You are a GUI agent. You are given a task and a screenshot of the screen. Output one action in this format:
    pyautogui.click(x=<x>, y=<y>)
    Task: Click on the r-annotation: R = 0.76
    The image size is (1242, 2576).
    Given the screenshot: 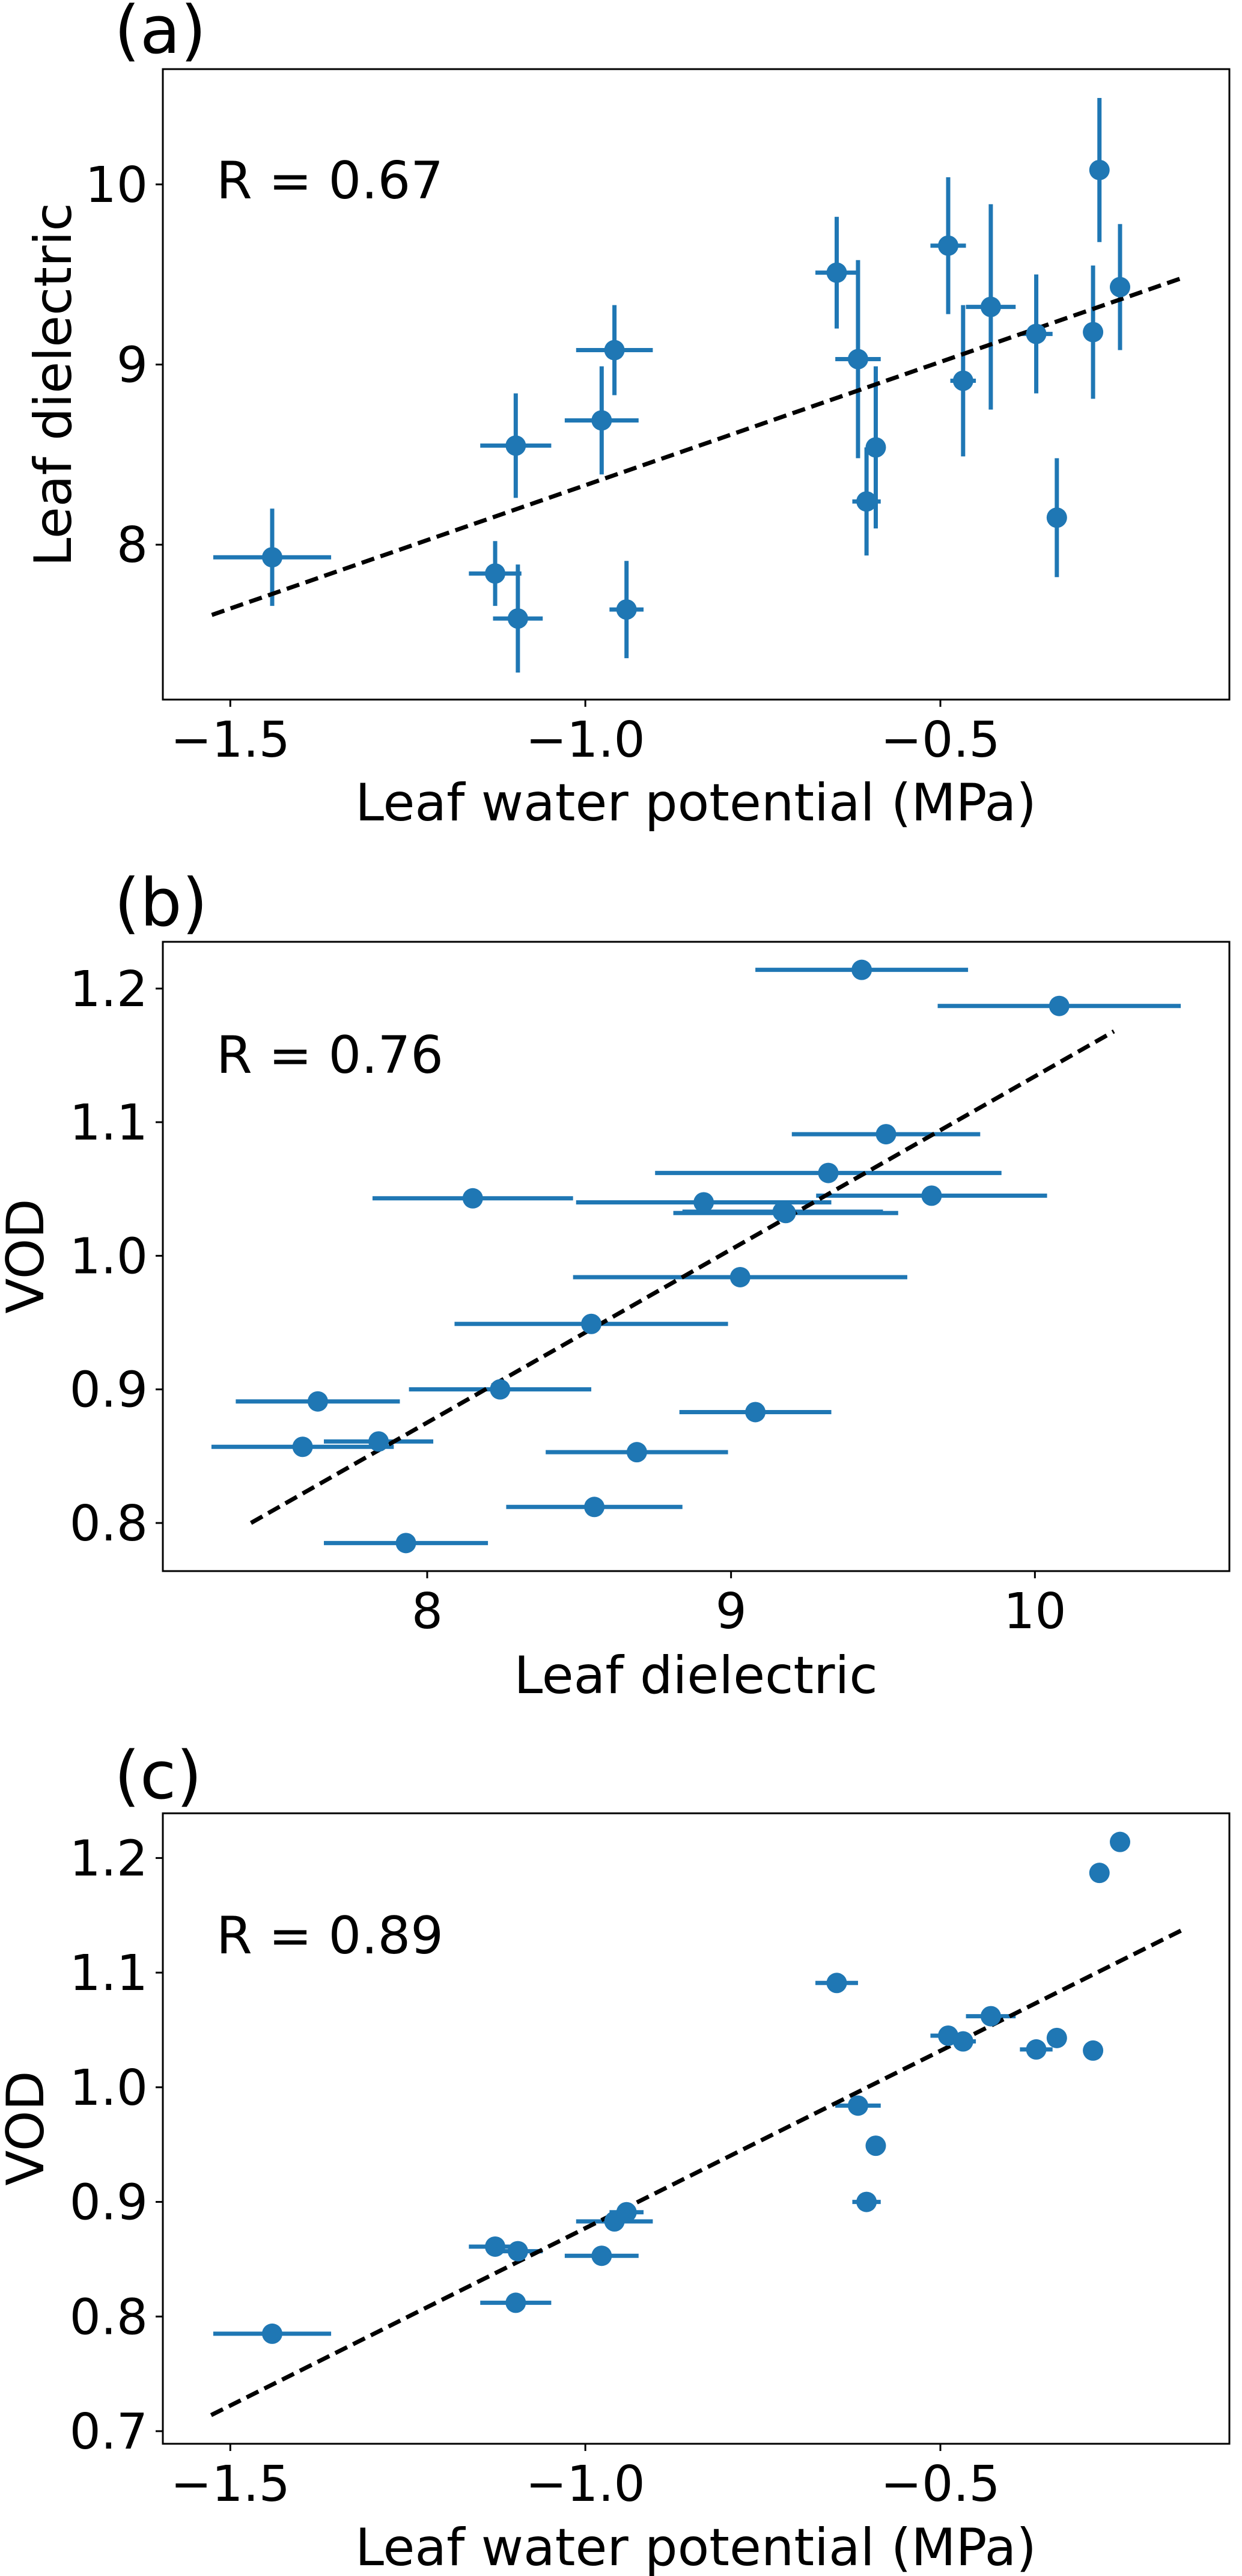 What is the action you would take?
    pyautogui.click(x=330, y=1055)
    